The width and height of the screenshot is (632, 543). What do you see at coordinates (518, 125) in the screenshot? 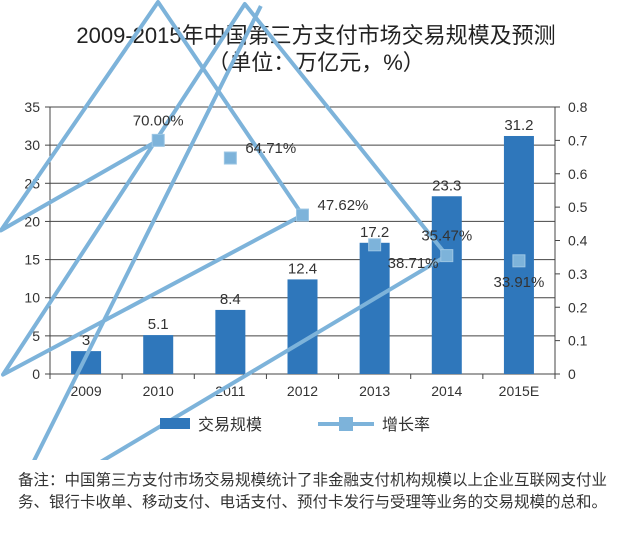
I see `bar-data-label: 31.2` at bounding box center [518, 125].